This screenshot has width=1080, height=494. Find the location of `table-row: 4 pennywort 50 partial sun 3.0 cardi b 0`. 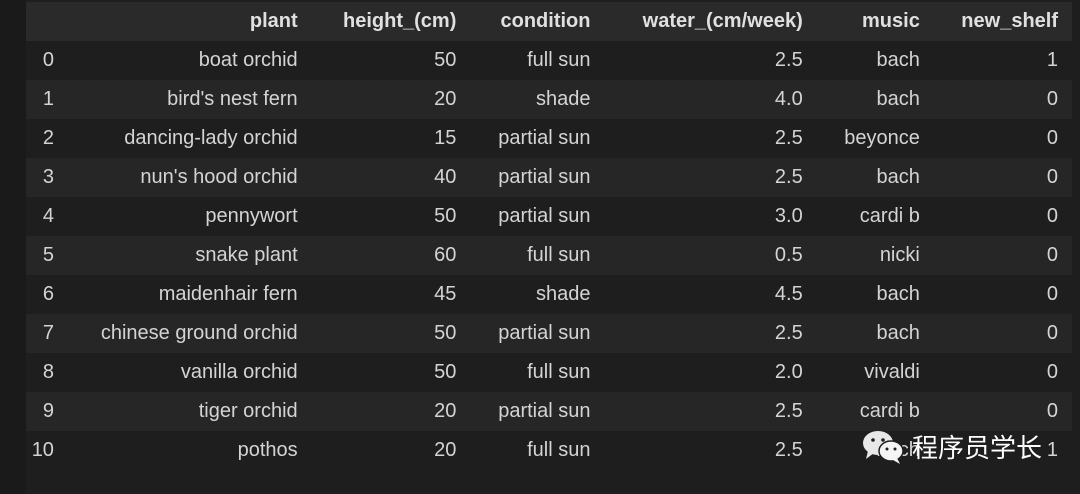

table-row: 4 pennywort 50 partial sun 3.0 cardi b 0 is located at coordinates (549, 216).